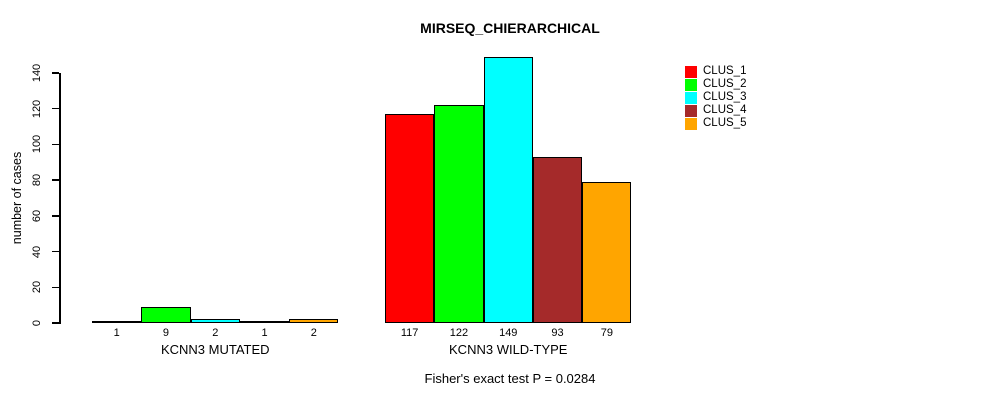 This screenshot has height=400, width=990. Describe the element at coordinates (60, 198) in the screenshot. I see `y-axis-line` at that location.